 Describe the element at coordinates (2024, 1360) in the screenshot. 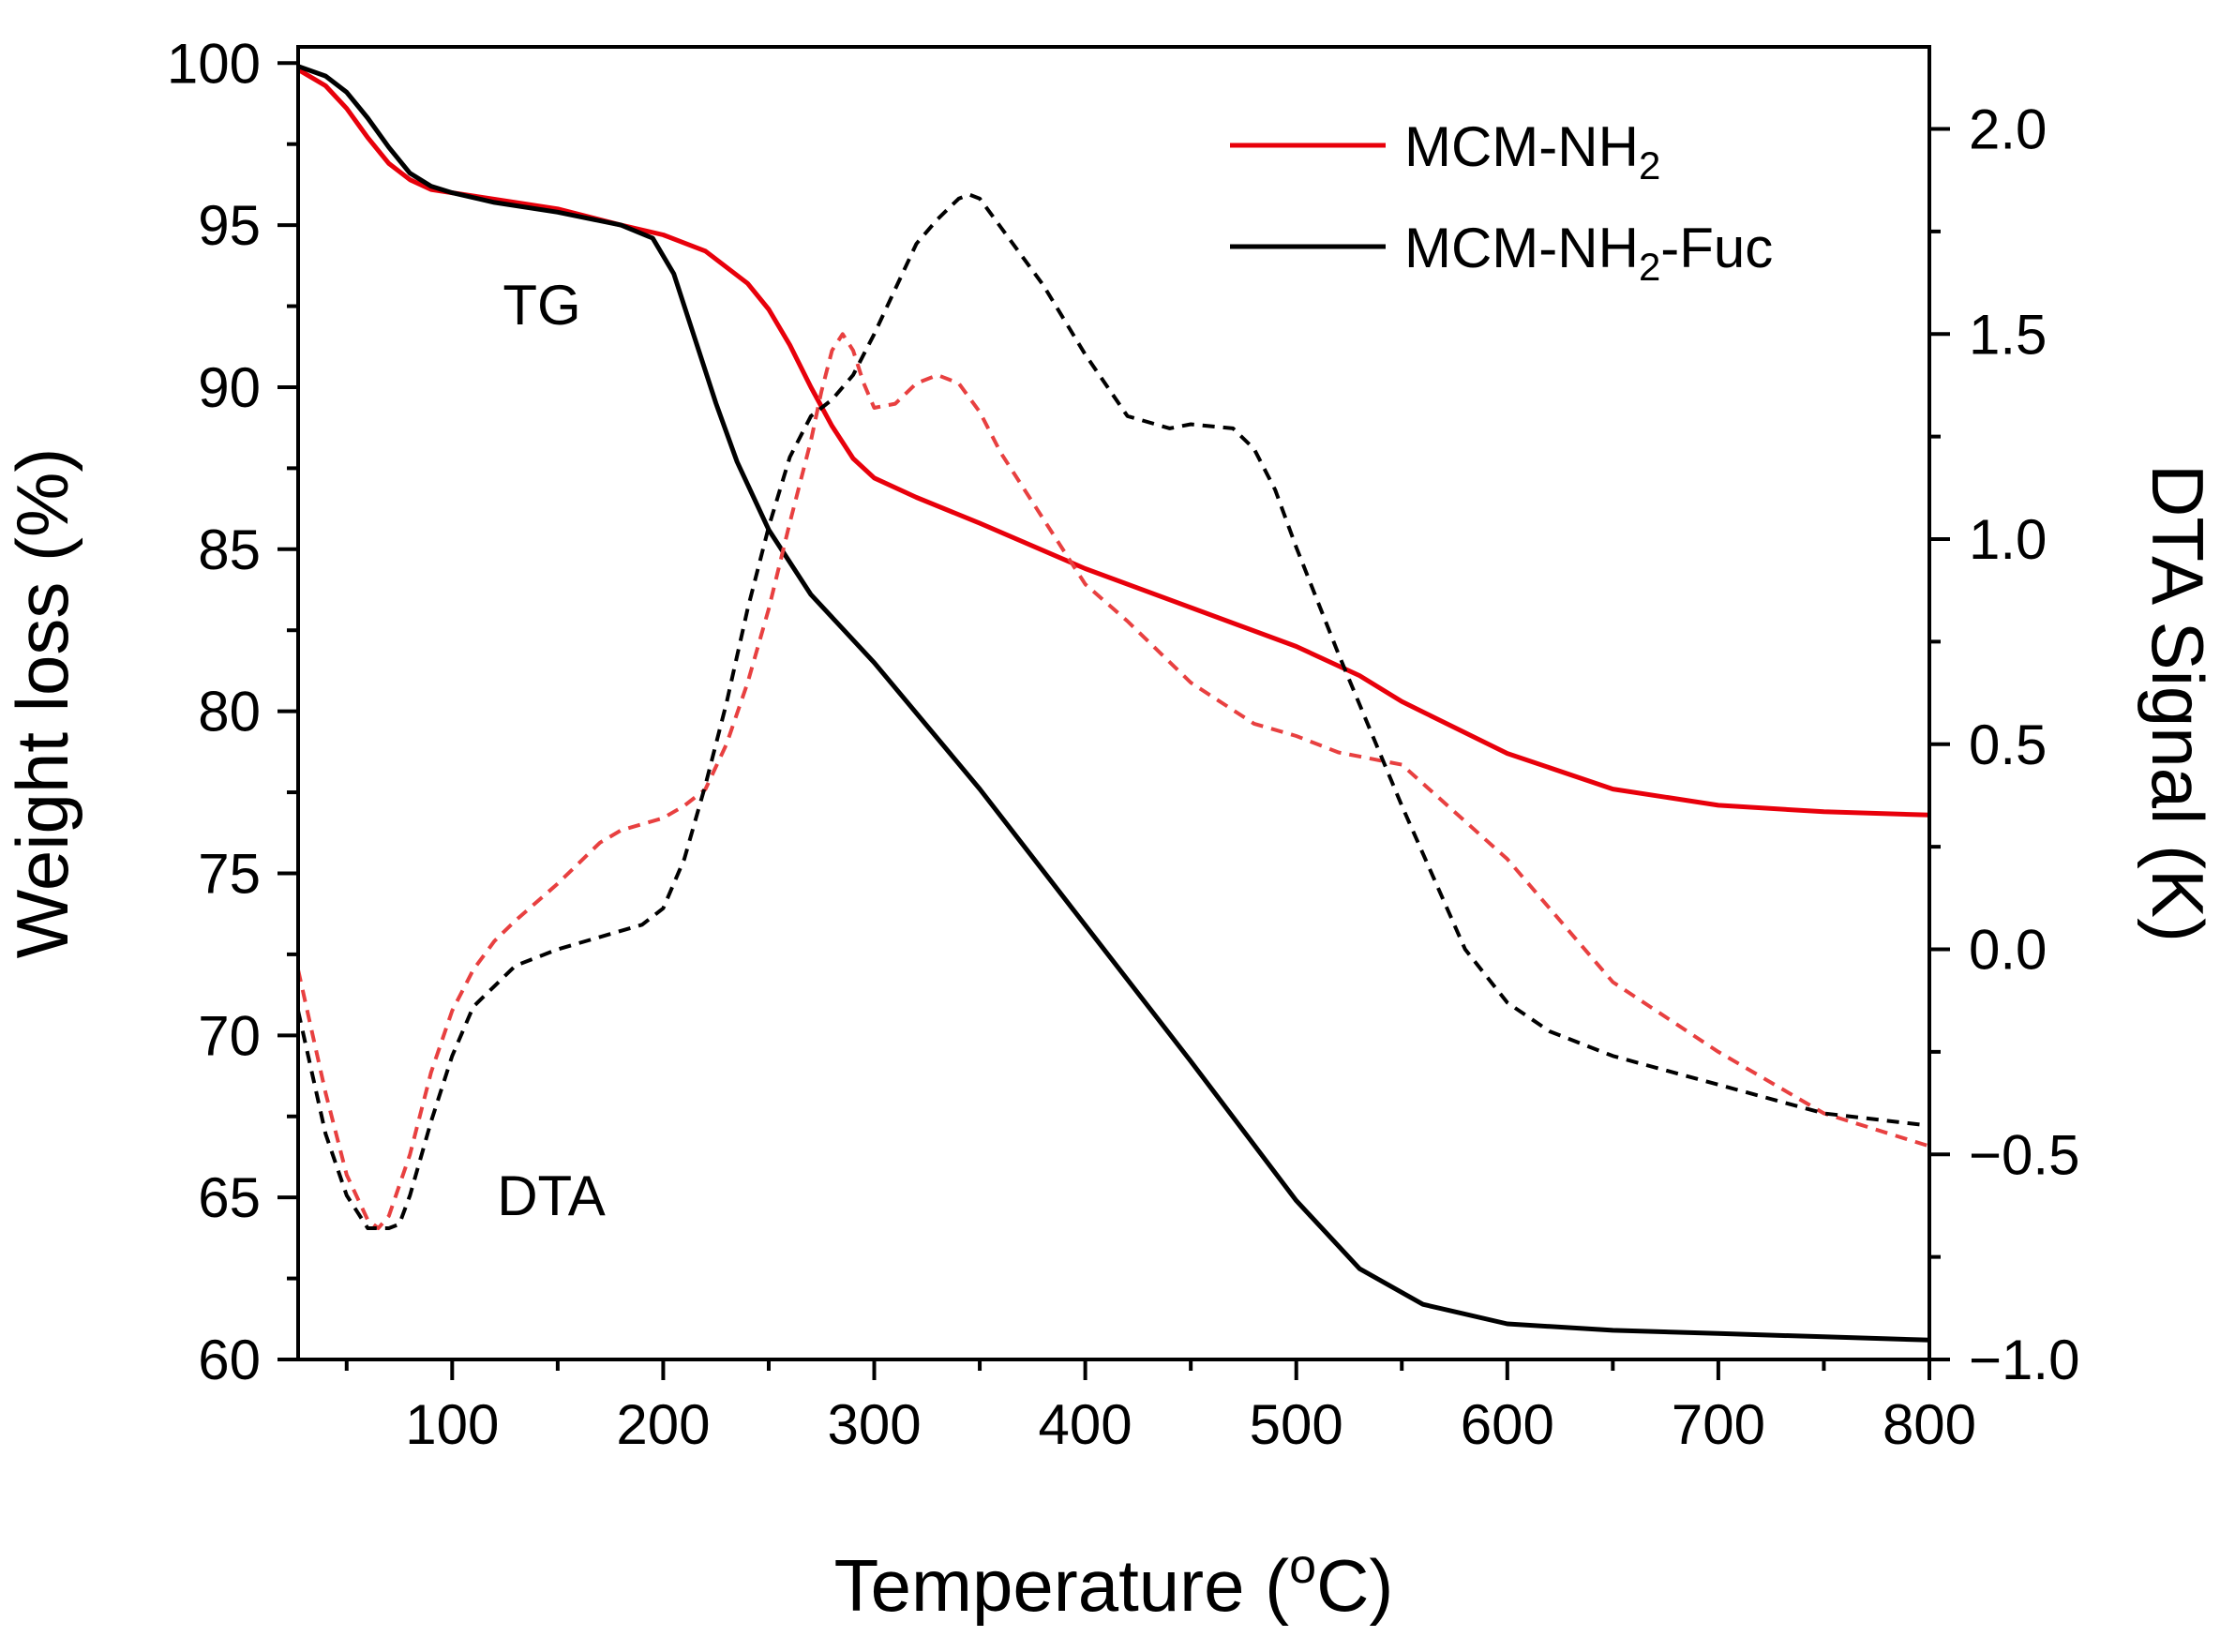

I see `right-y-tick-label: −1.0` at that location.